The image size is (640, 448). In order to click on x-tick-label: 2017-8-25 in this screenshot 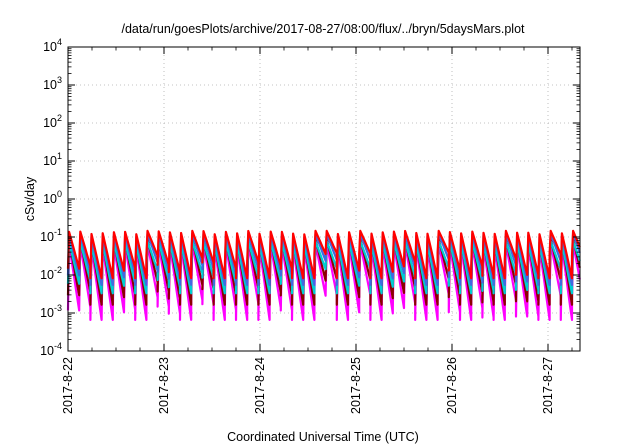, I will do `click(356, 385)`.